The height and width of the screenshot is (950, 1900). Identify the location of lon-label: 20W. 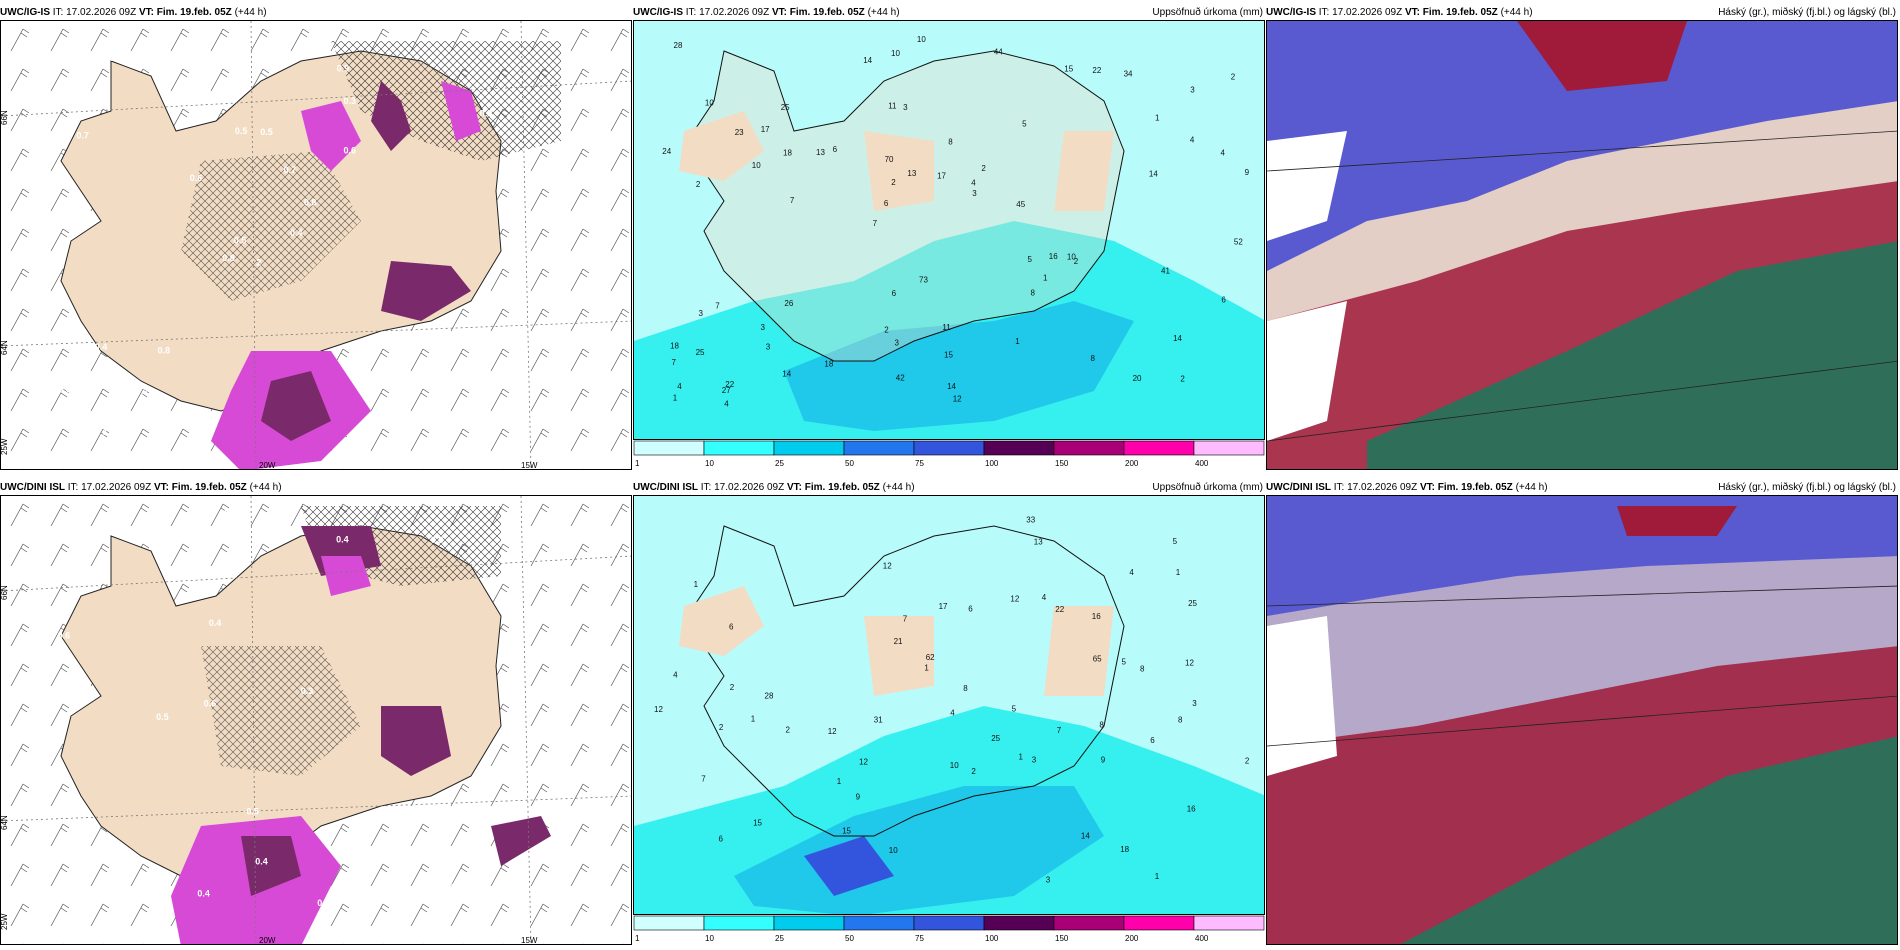
(267, 940).